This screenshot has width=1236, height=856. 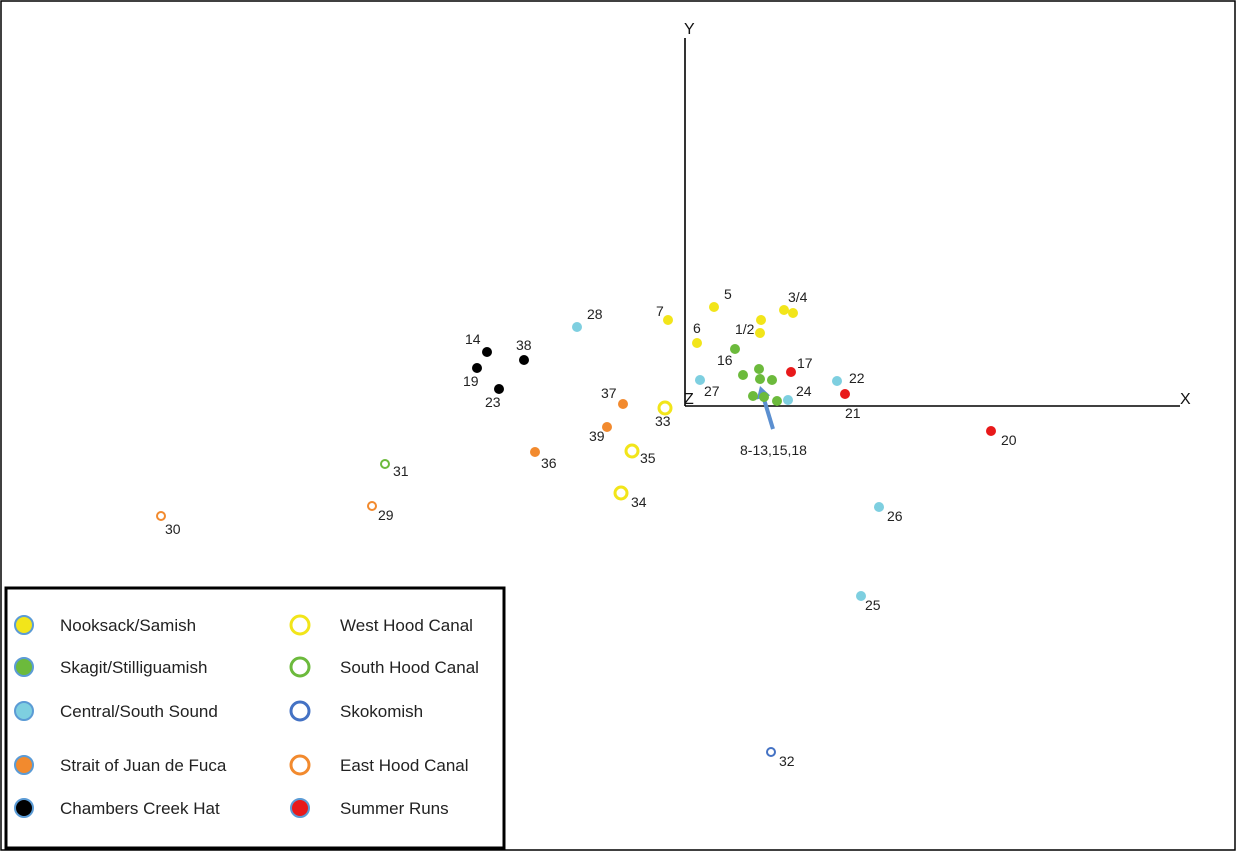 What do you see at coordinates (689, 399) in the screenshot?
I see `z-axis-label: Z` at bounding box center [689, 399].